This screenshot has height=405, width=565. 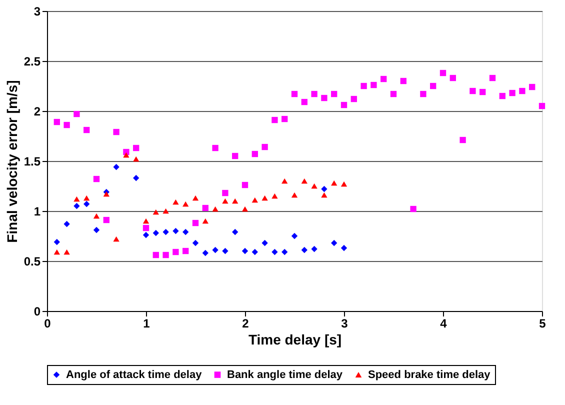 I want to click on y-tick-label: 1.5, so click(x=32, y=161).